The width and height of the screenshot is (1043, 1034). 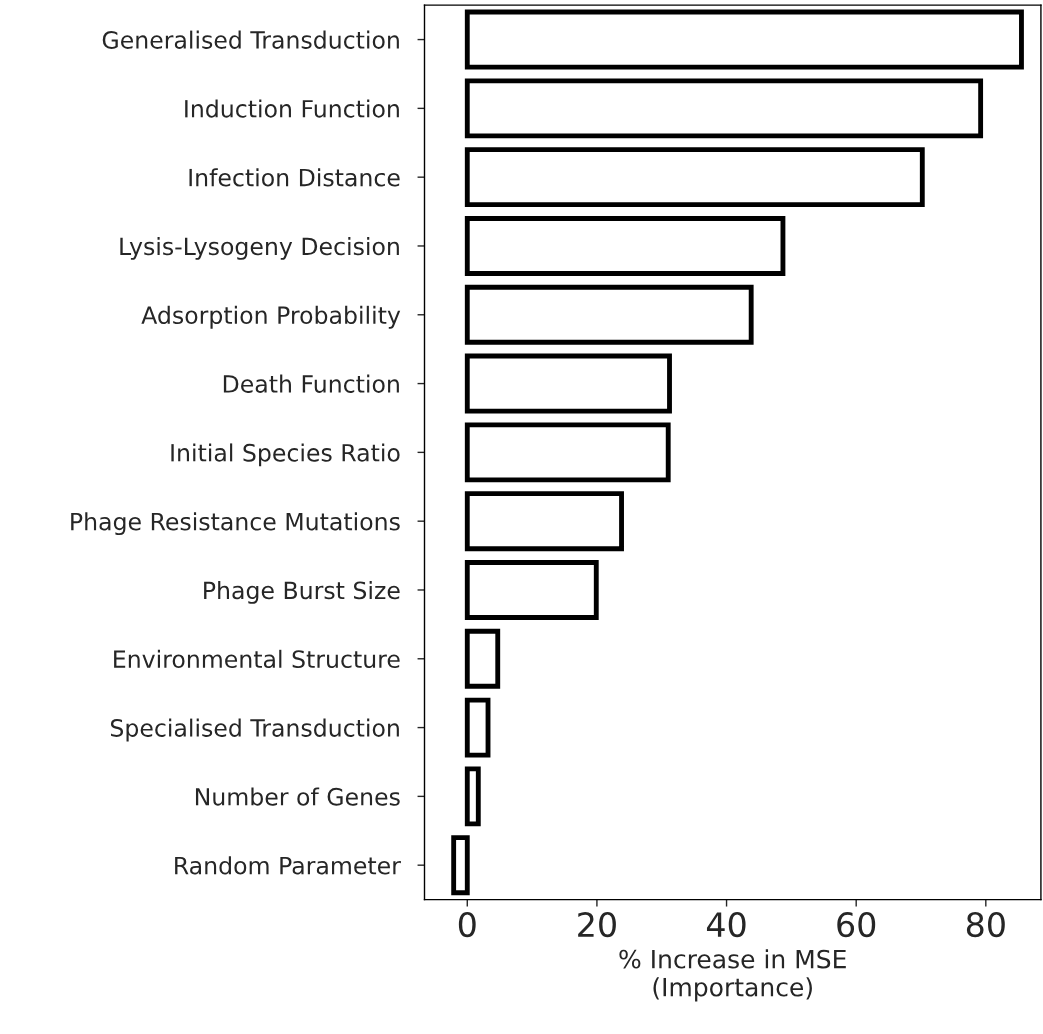 What do you see at coordinates (257, 659) in the screenshot?
I see `y-tick-label: Environmental Structure` at bounding box center [257, 659].